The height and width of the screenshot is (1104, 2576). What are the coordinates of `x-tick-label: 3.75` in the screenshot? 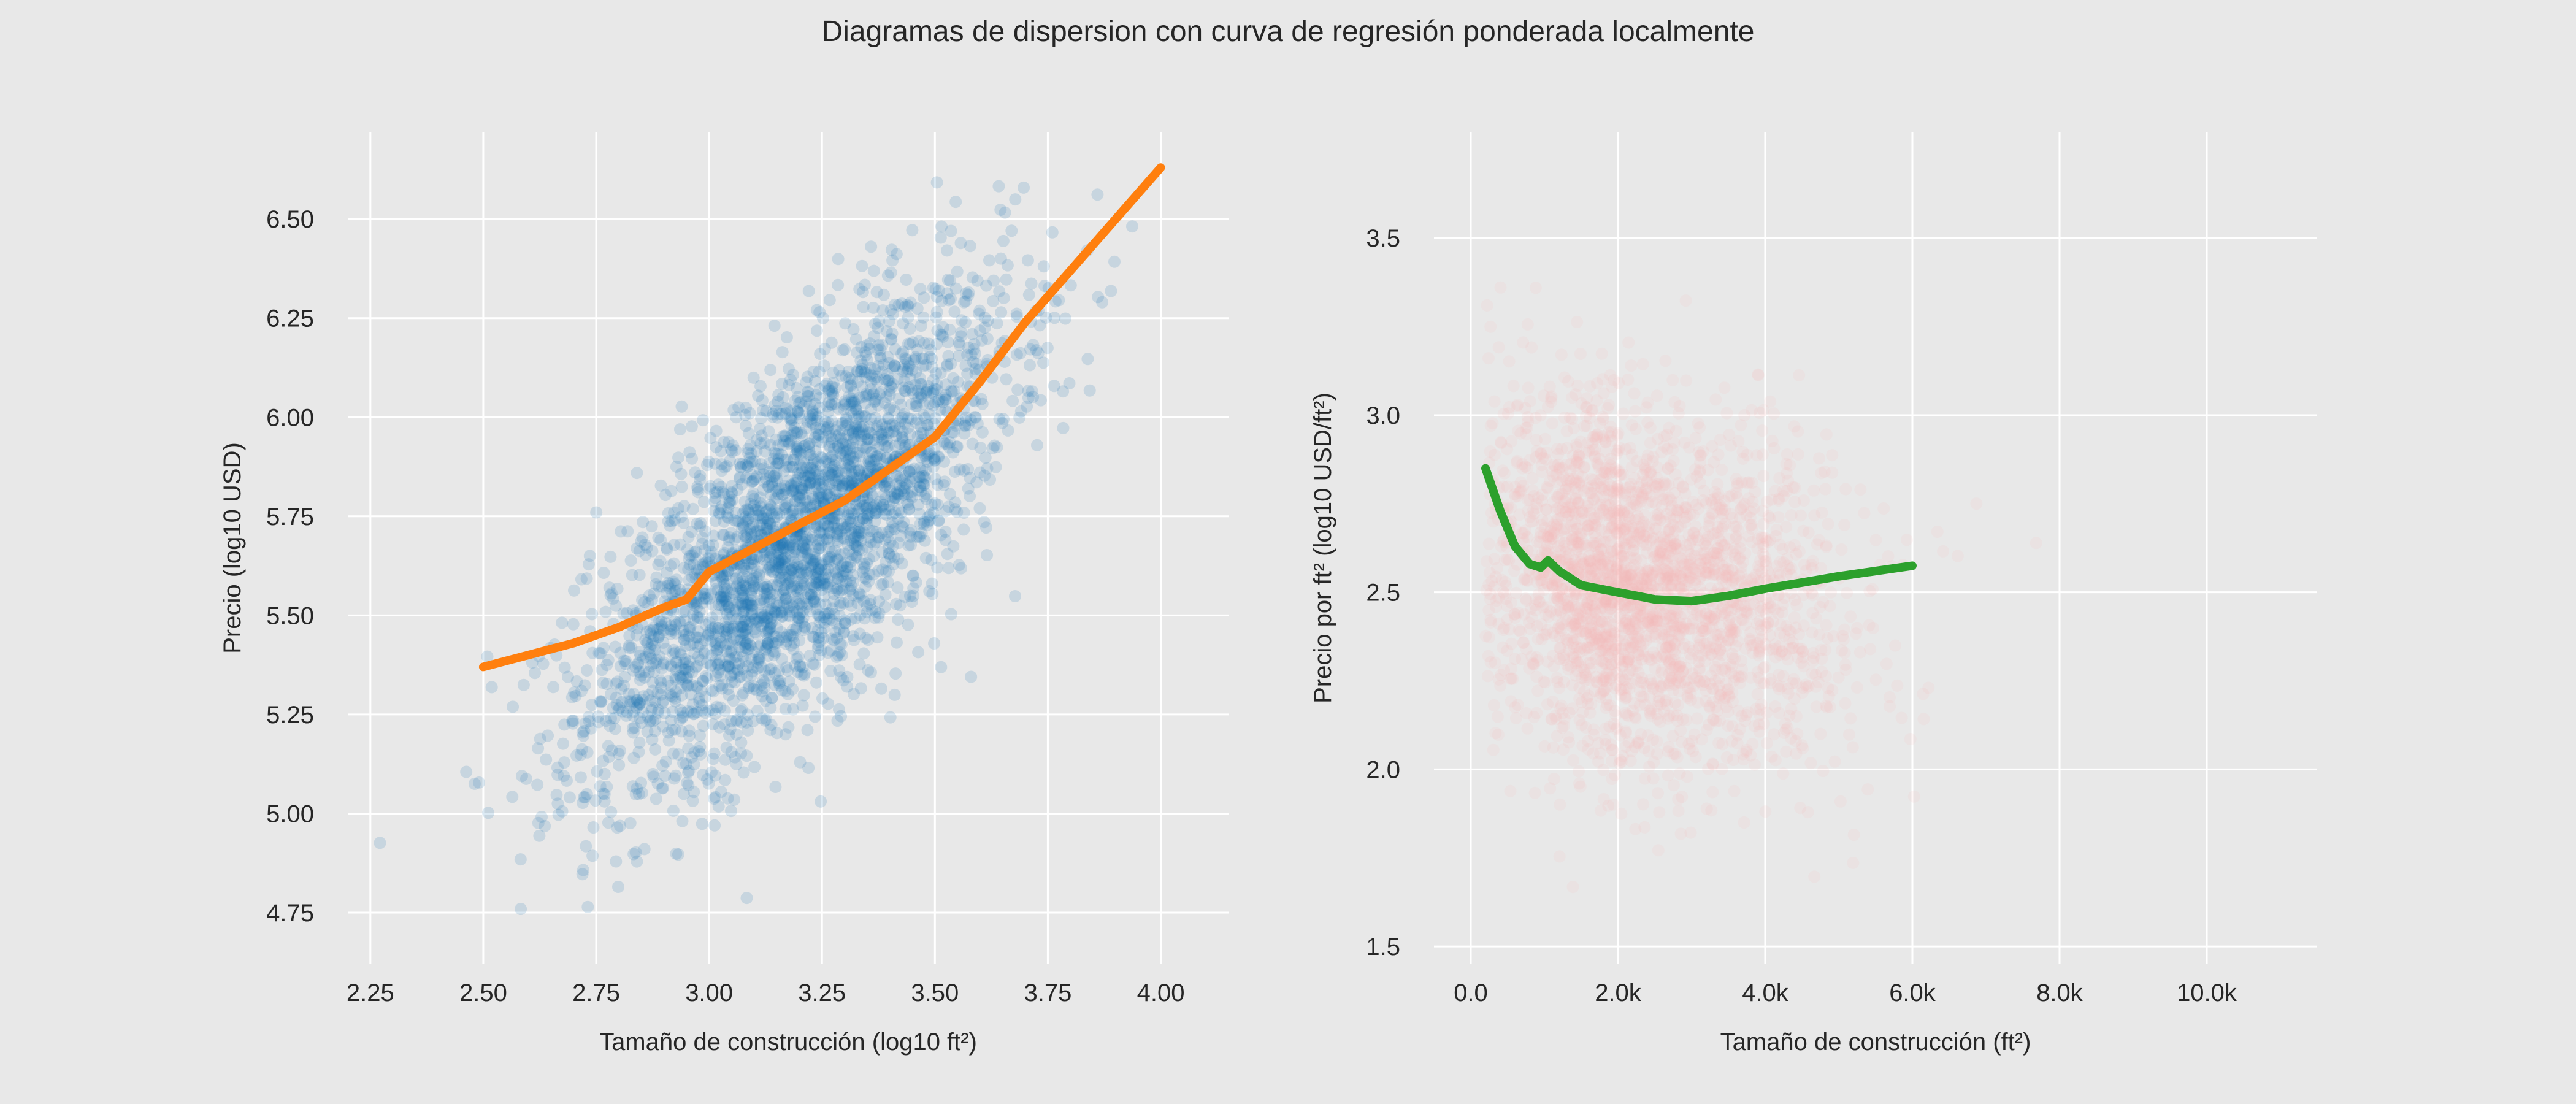 It's located at (1048, 992).